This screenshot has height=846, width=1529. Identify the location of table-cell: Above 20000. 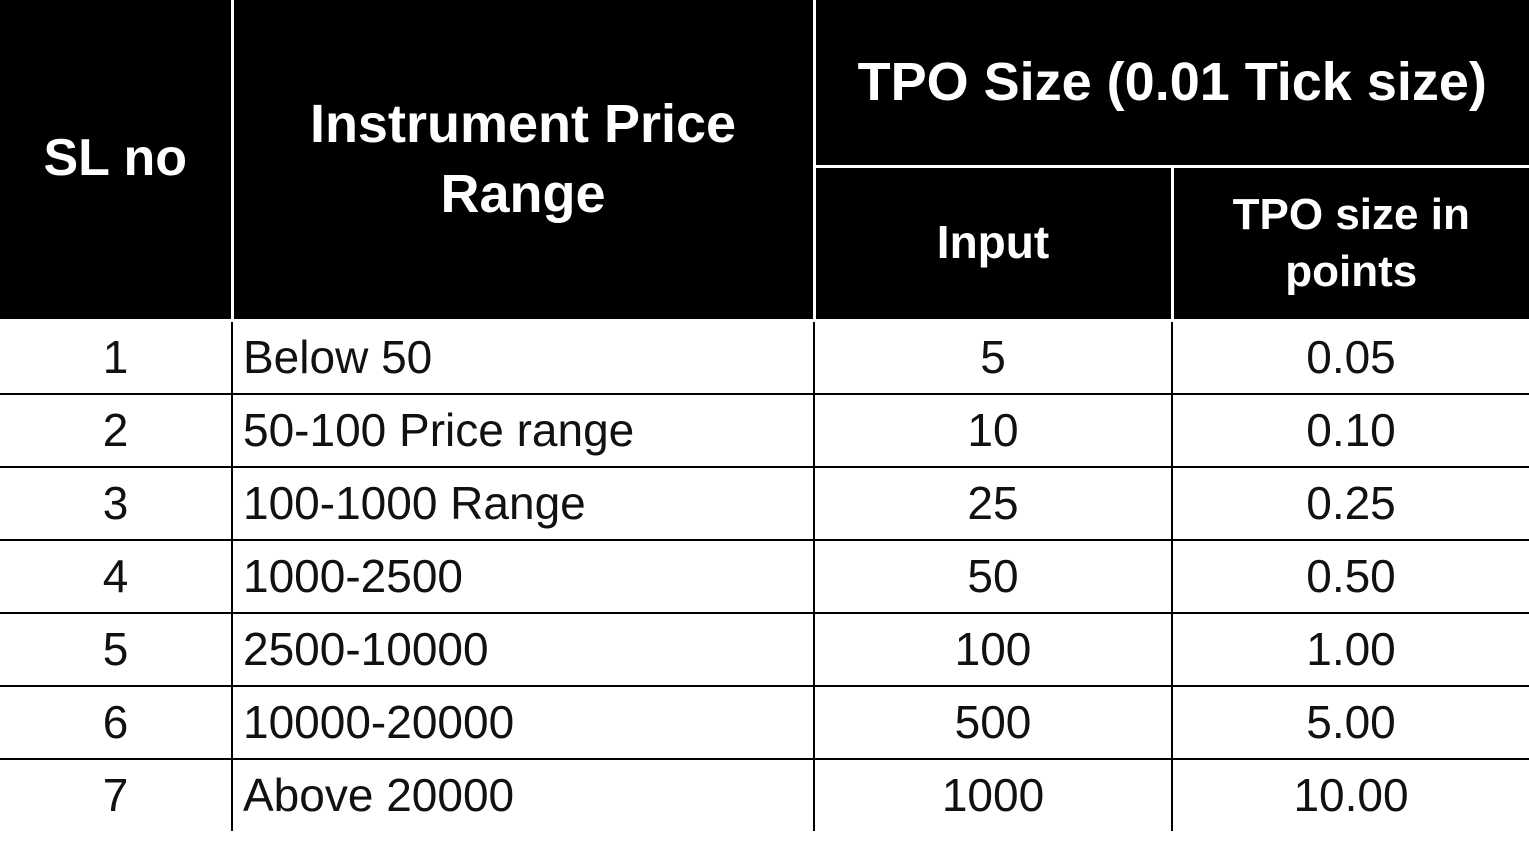
(523, 794).